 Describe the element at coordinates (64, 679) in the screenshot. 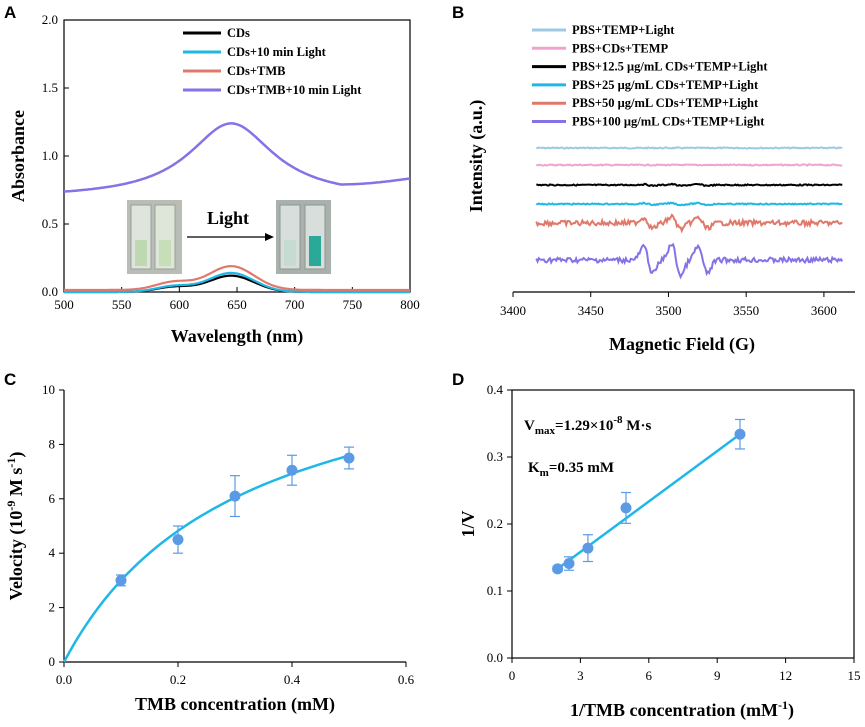

I see `c-xtick-label: 0.0` at that location.